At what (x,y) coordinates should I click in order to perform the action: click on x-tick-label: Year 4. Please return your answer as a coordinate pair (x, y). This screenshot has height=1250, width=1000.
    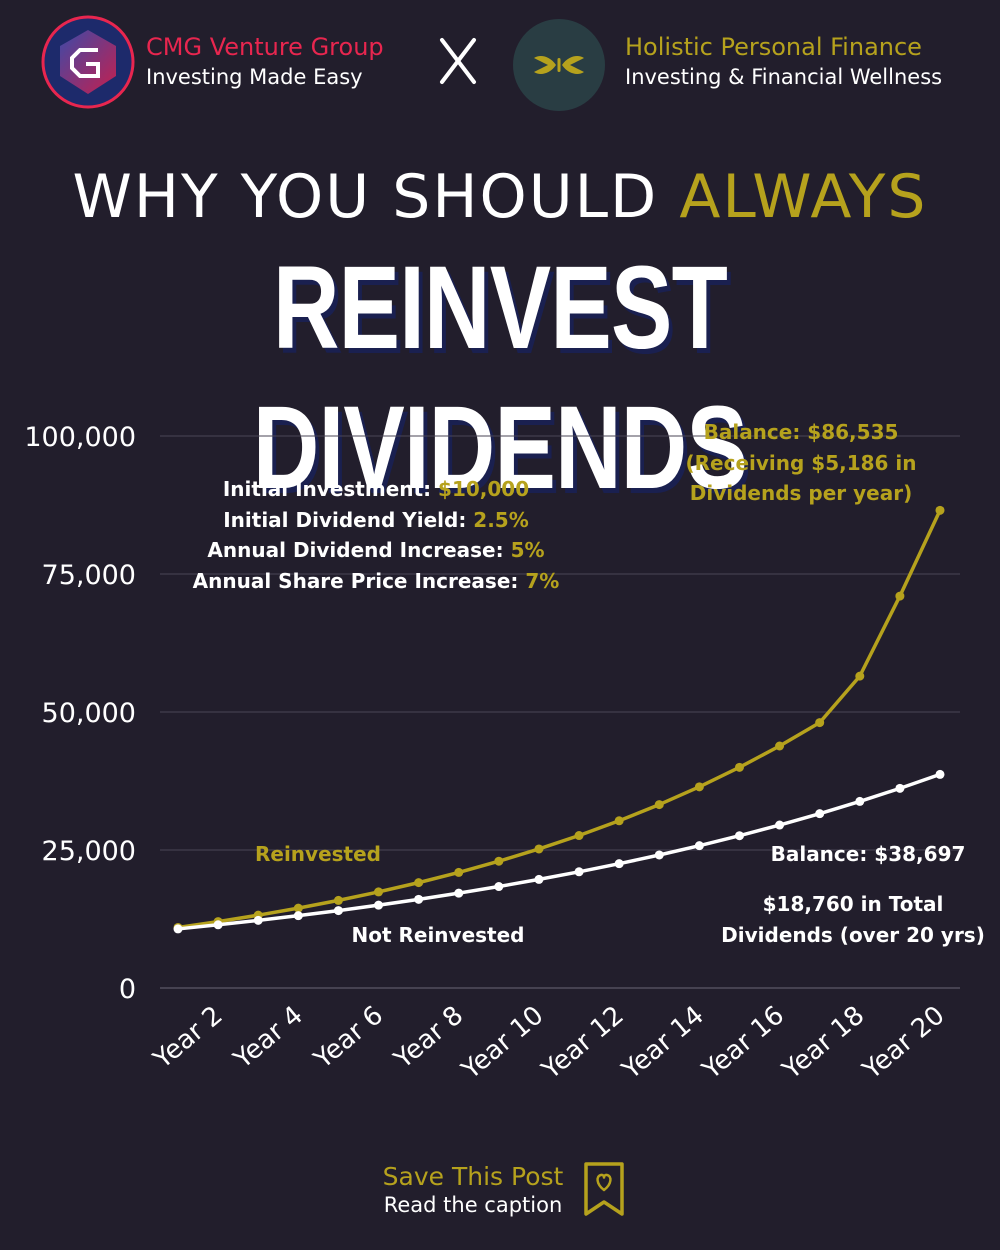
    Looking at the image, I should click on (268, 1037).